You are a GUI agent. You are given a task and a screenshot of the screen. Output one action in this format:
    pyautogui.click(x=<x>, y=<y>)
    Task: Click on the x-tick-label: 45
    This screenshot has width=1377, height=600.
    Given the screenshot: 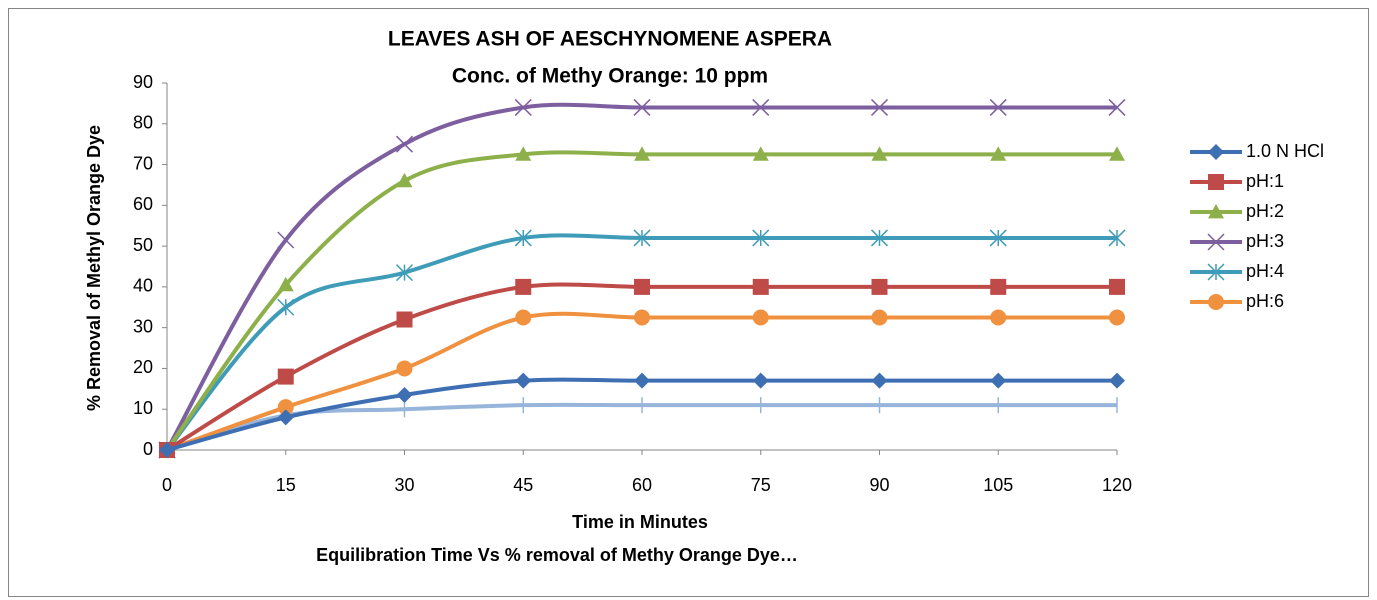 What is the action you would take?
    pyautogui.click(x=523, y=485)
    